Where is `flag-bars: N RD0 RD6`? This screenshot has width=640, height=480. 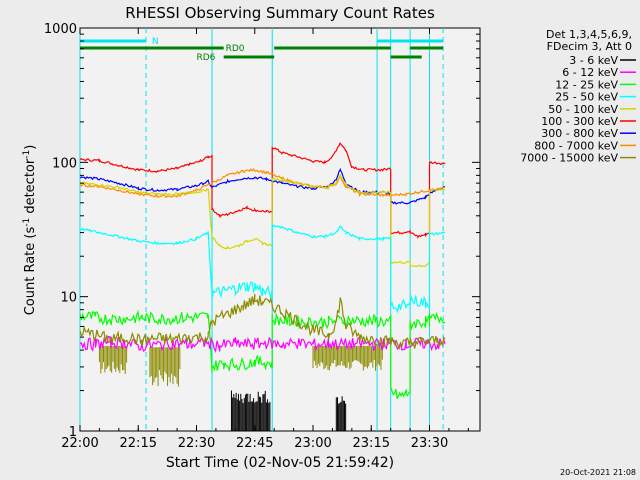
flag-bars: N RD0 RD6 is located at coordinates (262, 50).